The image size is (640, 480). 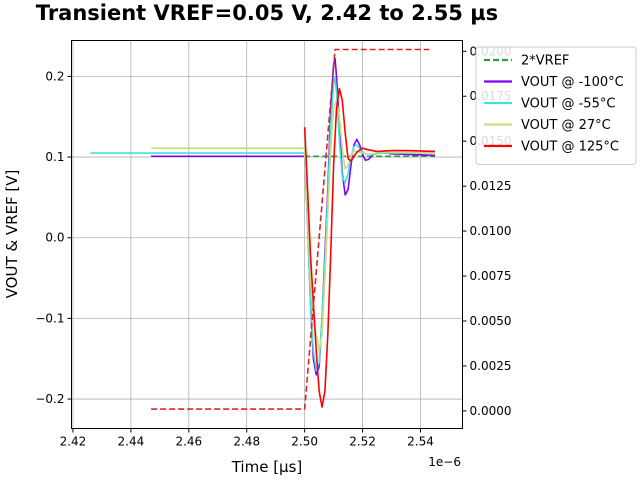 I want to click on x-tick-label: 2.54, so click(x=420, y=442).